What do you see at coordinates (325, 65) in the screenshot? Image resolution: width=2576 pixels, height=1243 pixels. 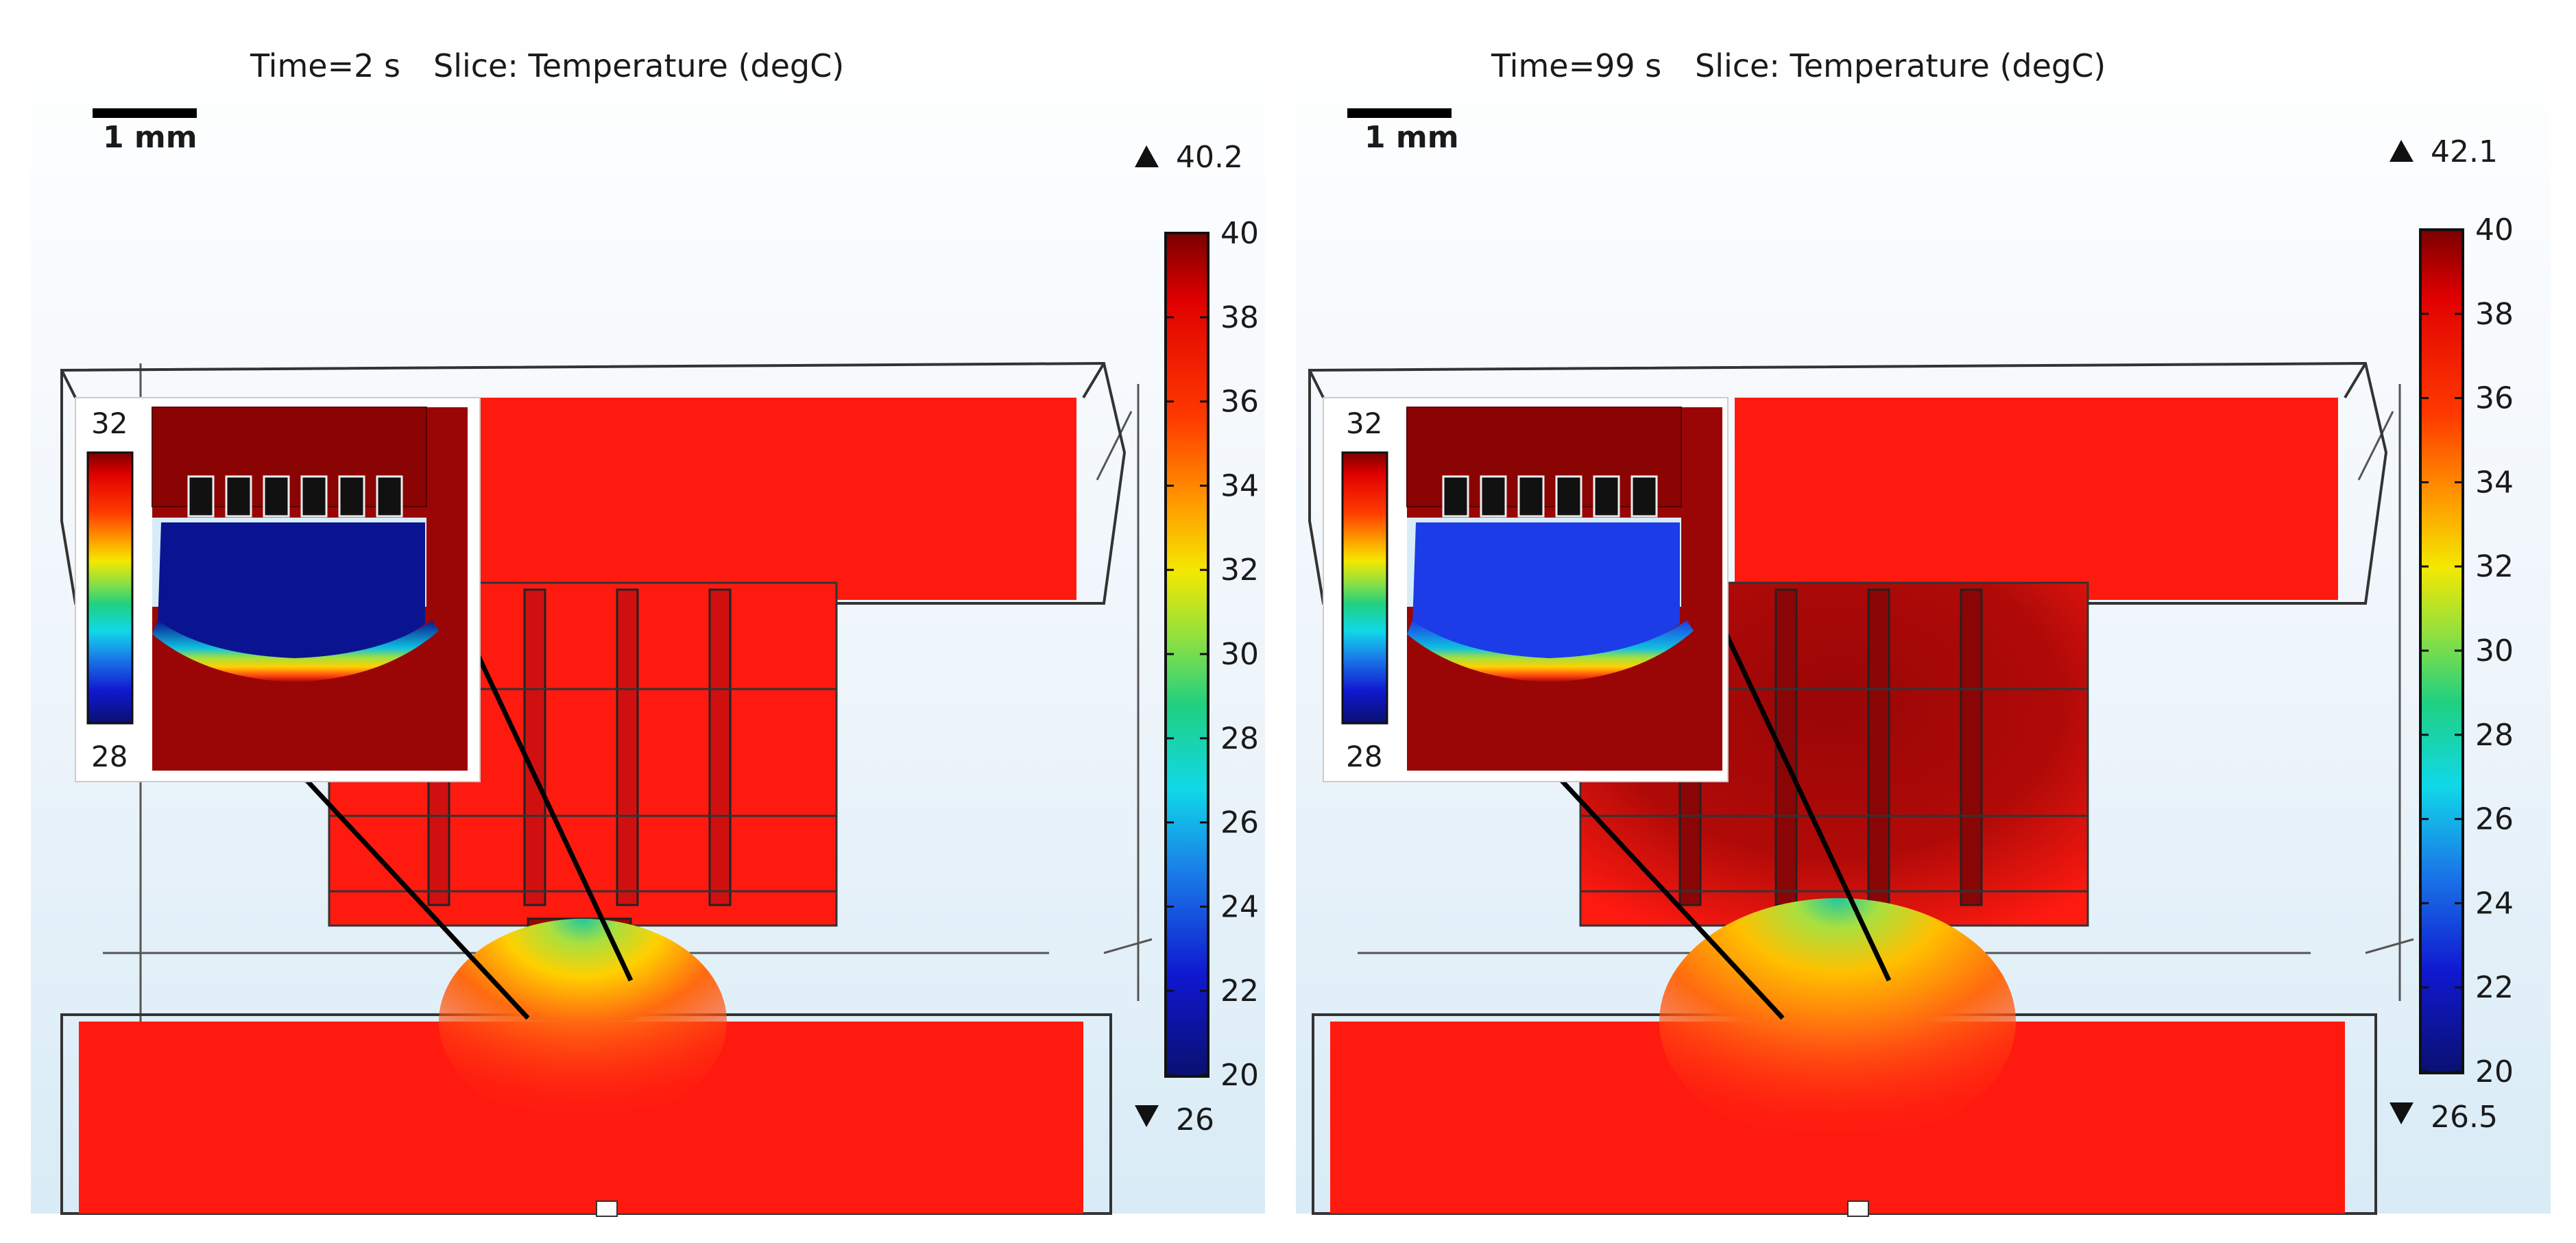 I see `time-label: Time=2 s` at bounding box center [325, 65].